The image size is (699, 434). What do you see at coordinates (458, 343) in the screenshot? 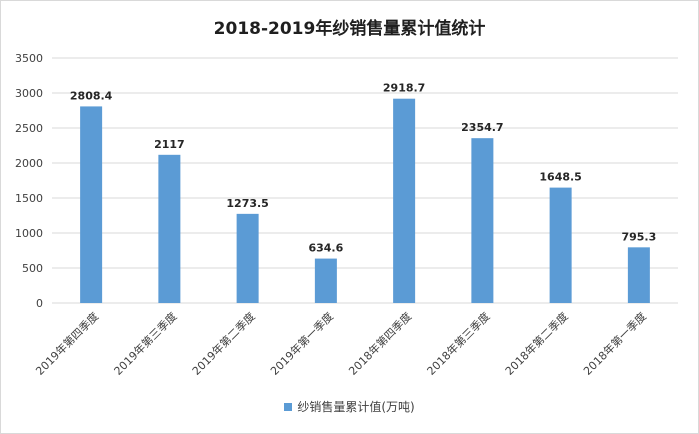
I see `x-tick-label: 2018年第三季度` at bounding box center [458, 343].